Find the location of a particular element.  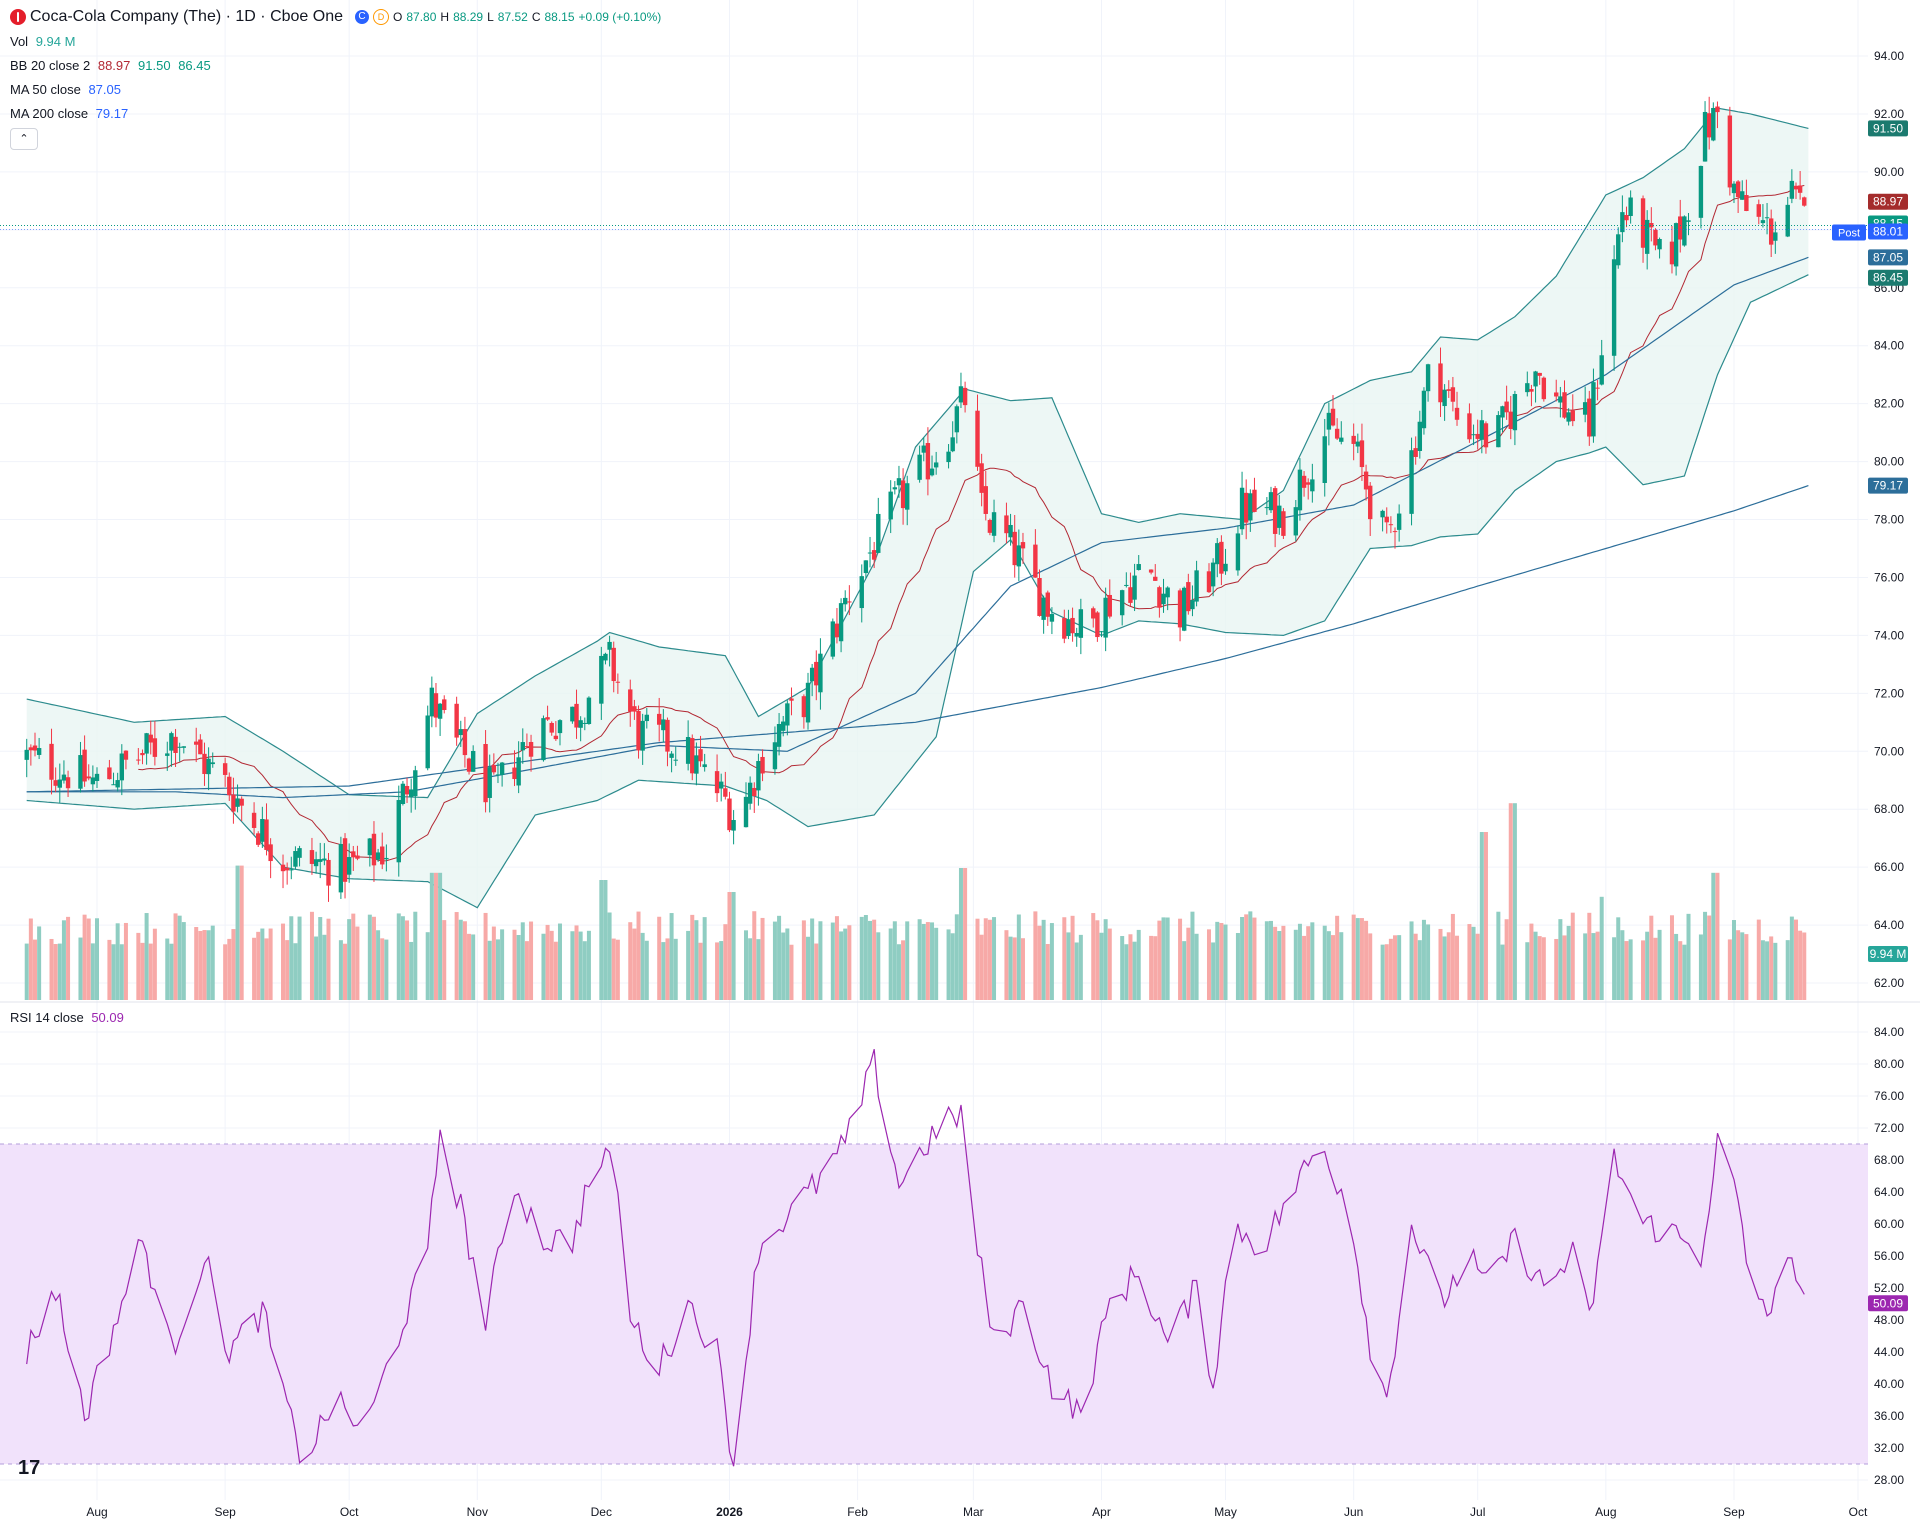

rsi-tick-label: 56.00 is located at coordinates (1889, 1256).